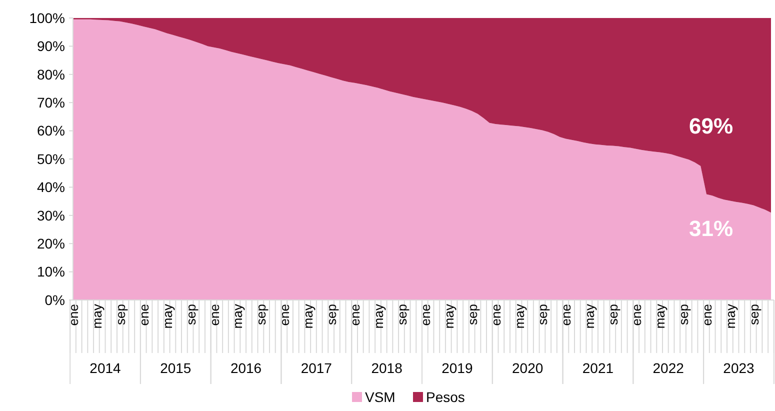  I want to click on y-tick-label: 100%, so click(47, 18).